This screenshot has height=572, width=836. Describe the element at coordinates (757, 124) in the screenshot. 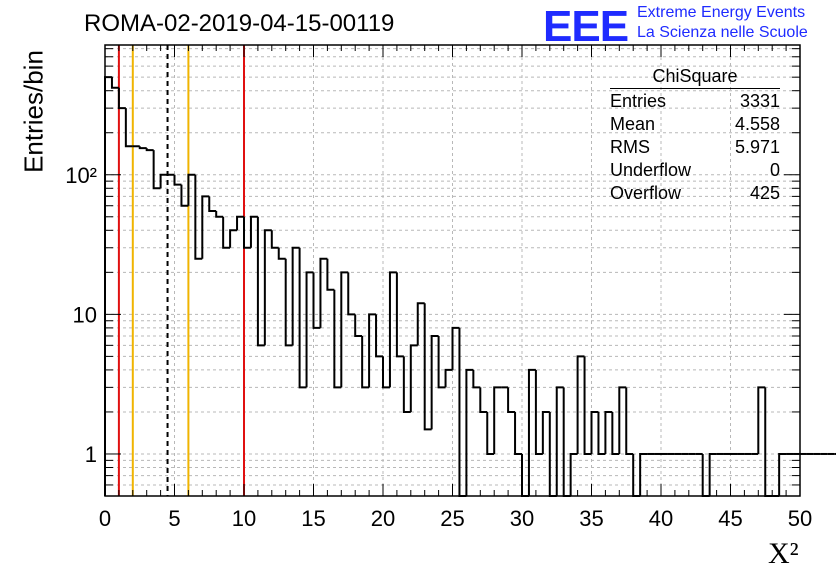

I see `stats-value: 4.558` at that location.